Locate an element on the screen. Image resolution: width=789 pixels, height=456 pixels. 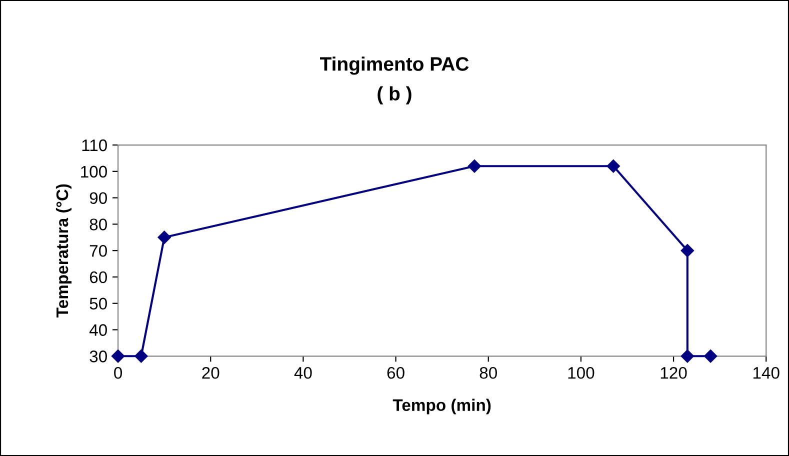
y-tick-label: 70 is located at coordinates (98, 250).